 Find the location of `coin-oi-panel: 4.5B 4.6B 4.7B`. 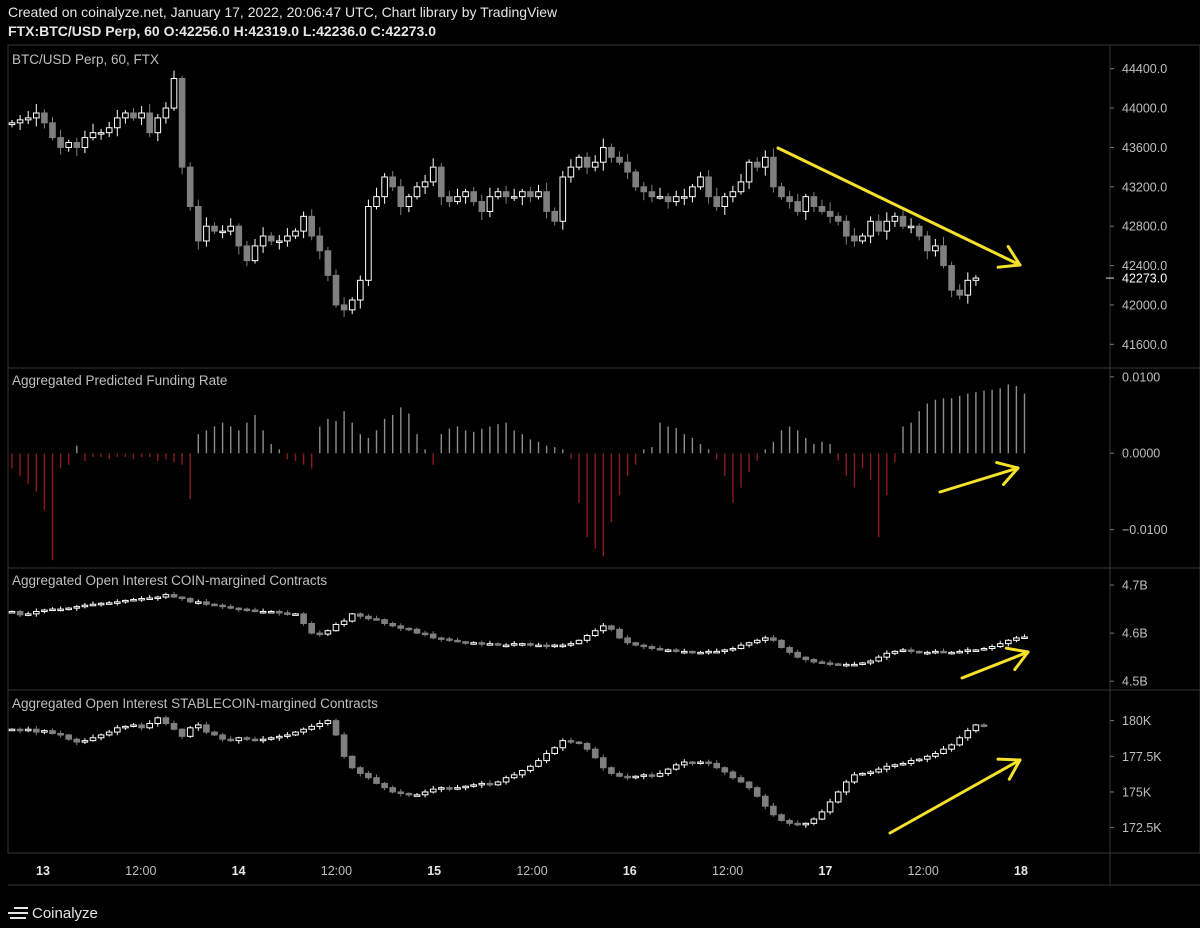

coin-oi-panel: 4.5B 4.6B 4.7B is located at coordinates (578, 634).